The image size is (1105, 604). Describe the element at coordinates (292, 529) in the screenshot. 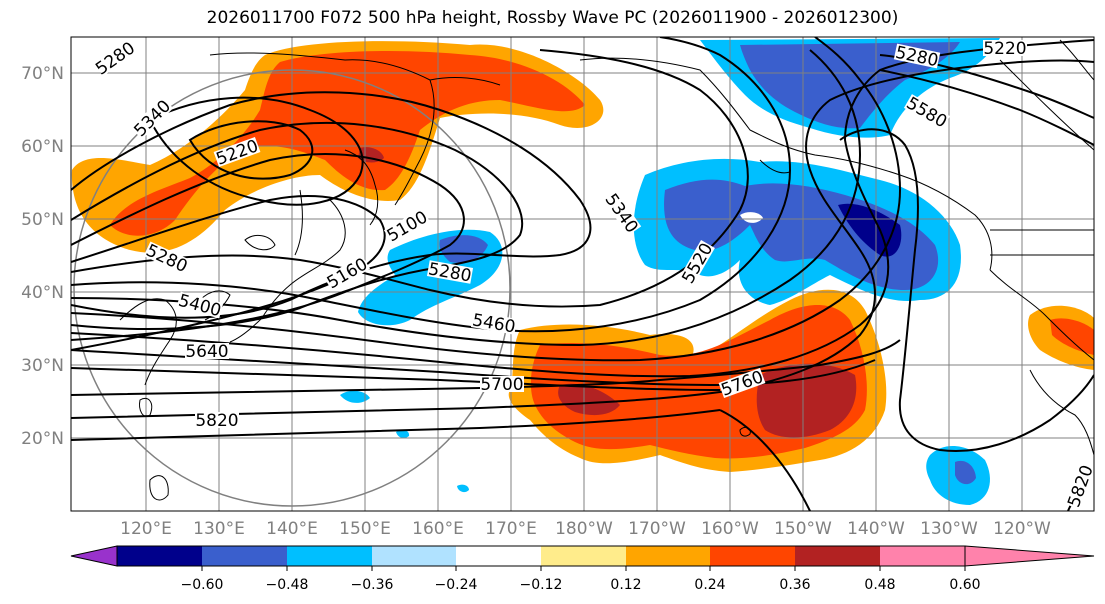

I see `lon-label: 140°E` at that location.